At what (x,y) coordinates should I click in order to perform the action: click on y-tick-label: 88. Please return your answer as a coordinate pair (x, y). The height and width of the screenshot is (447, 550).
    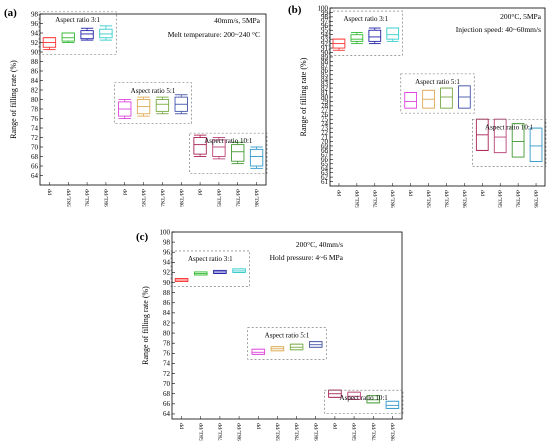
    Looking at the image, I should click on (167, 293).